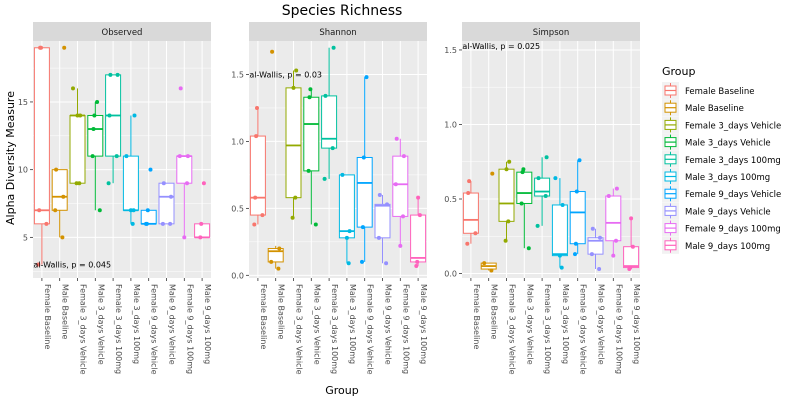 The width and height of the screenshot is (800, 400). What do you see at coordinates (716, 142) in the screenshot?
I see `legend-item-male-3-days-vehicle: Male 3_days Vehicle` at bounding box center [716, 142].